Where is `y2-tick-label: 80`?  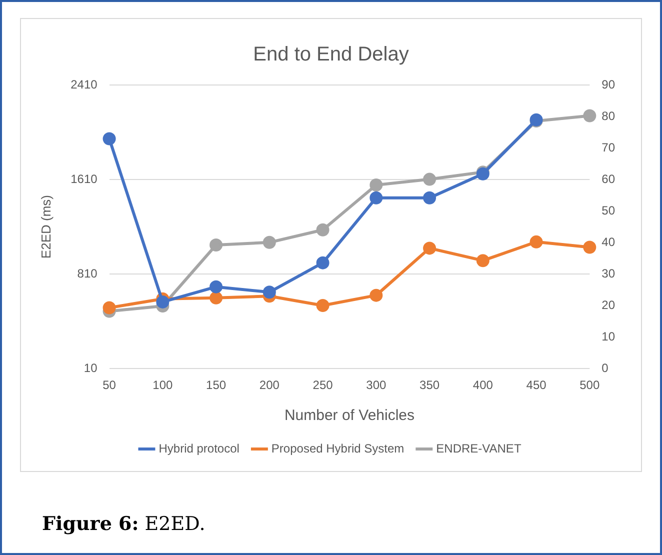 y2-tick-label: 80 is located at coordinates (609, 115).